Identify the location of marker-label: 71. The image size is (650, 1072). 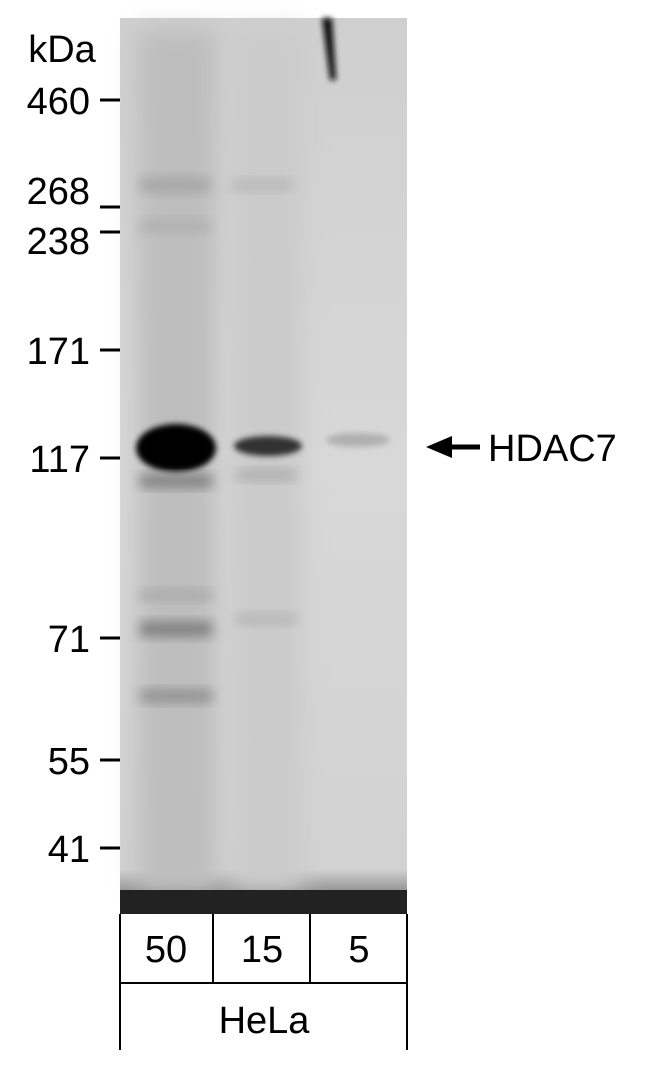
(69, 640).